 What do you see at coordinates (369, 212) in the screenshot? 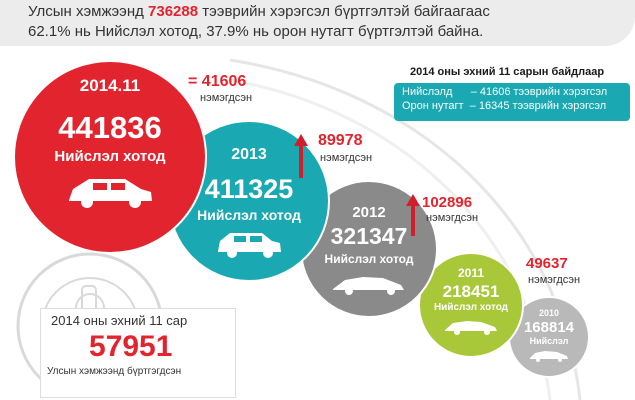
I see `year-label: 2012` at bounding box center [369, 212].